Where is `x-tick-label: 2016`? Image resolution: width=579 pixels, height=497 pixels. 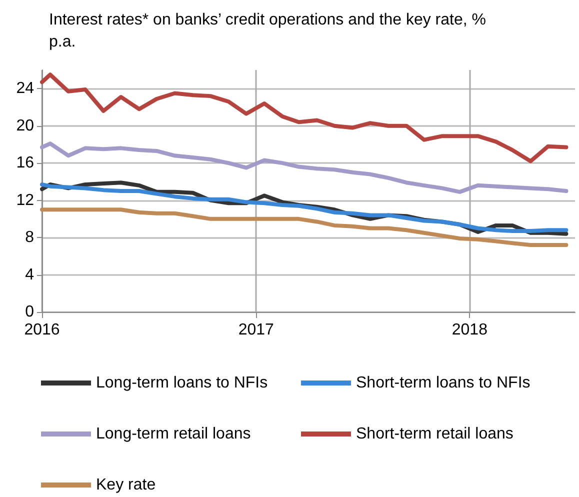 x-tick-label: 2016 is located at coordinates (42, 330).